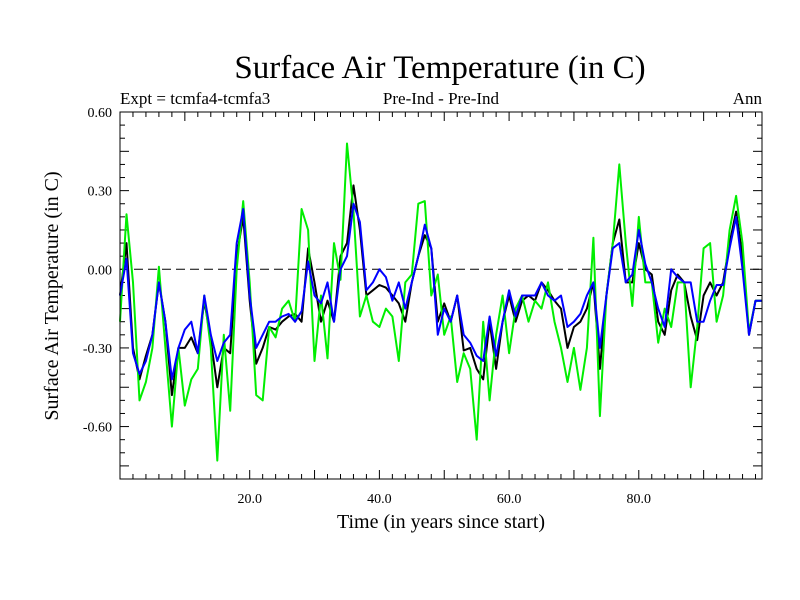  I want to click on y-axis-label: Surface Air Temperature (in C), so click(52, 295).